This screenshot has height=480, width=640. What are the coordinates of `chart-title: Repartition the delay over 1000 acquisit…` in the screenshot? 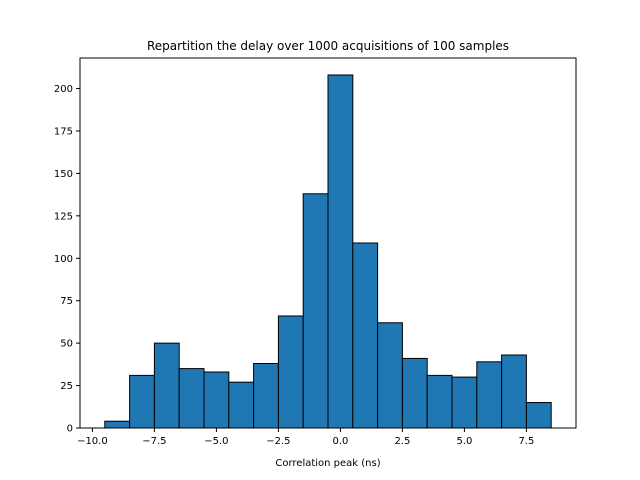 It's located at (328, 46).